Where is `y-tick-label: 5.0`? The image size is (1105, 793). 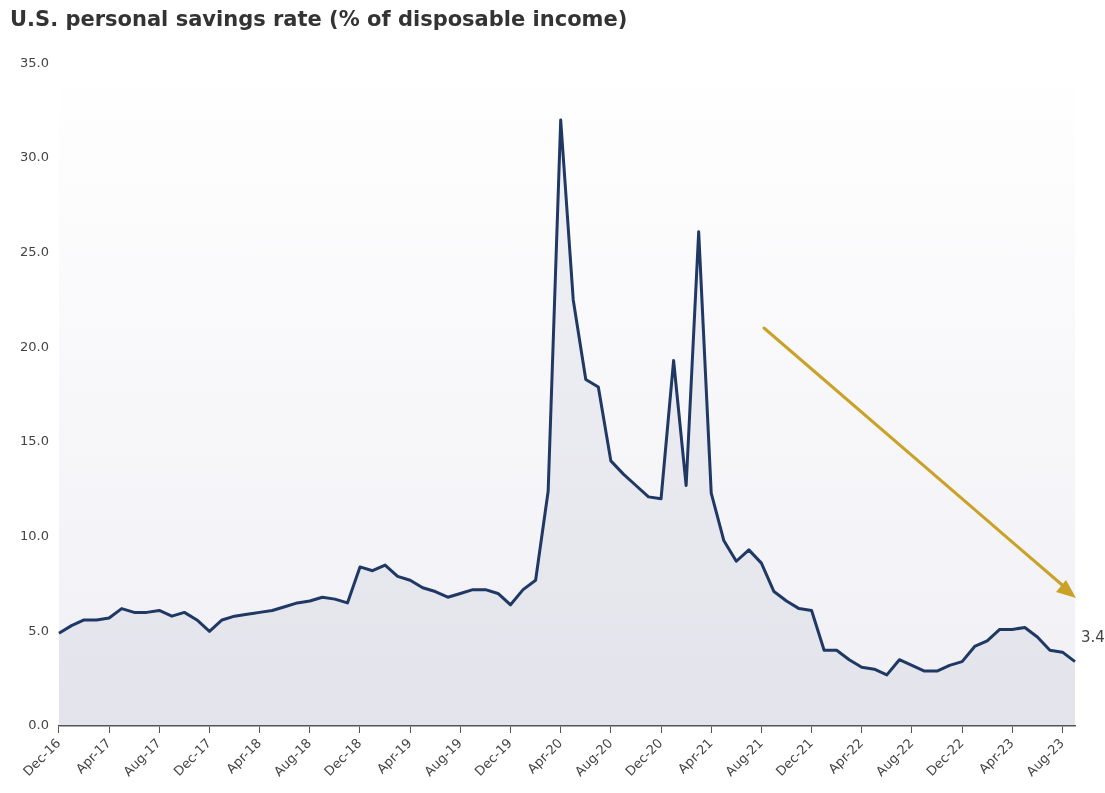 y-tick-label: 5.0 is located at coordinates (38, 630).